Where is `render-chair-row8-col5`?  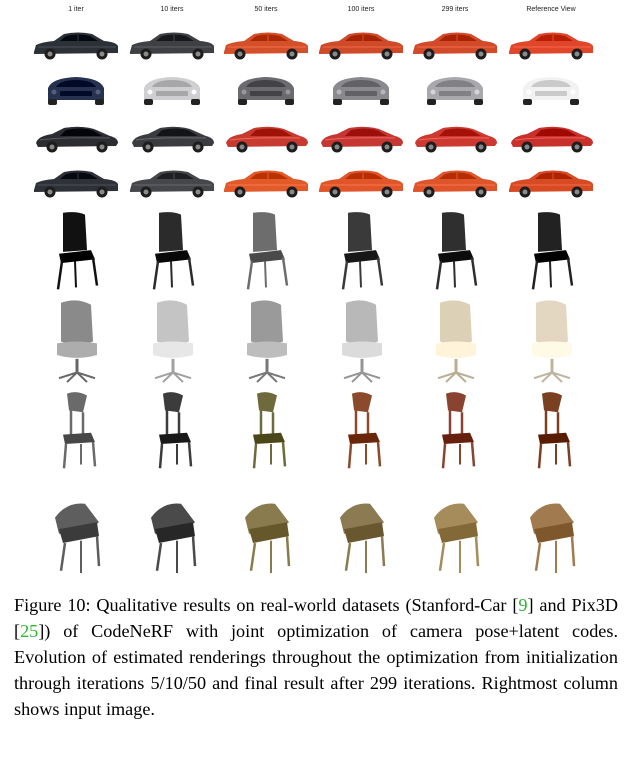
render-chair-row8-col5 is located at coordinates (455, 528).